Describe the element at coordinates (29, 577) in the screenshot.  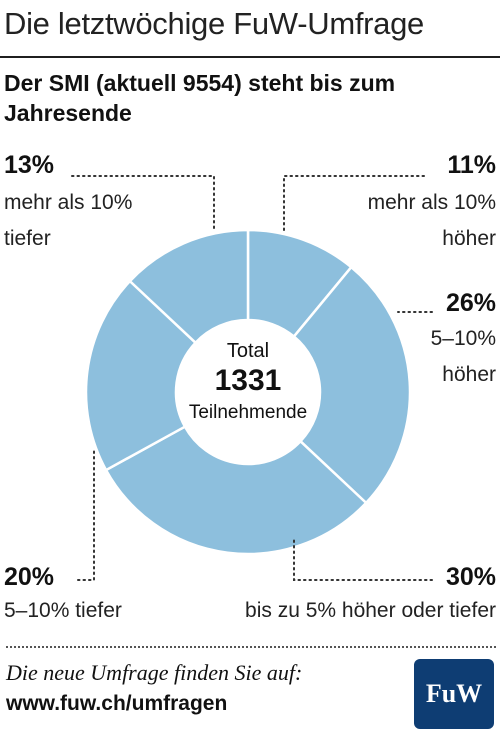
I see `slice-pct-label: 20%` at that location.